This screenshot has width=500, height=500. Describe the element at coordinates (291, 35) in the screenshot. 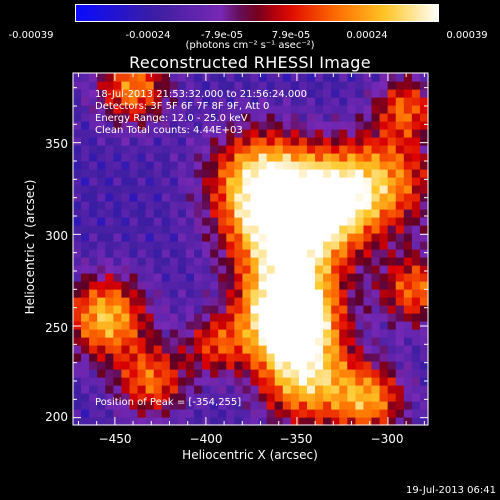

I see `colorbar-tick: 7.9e-05` at that location.